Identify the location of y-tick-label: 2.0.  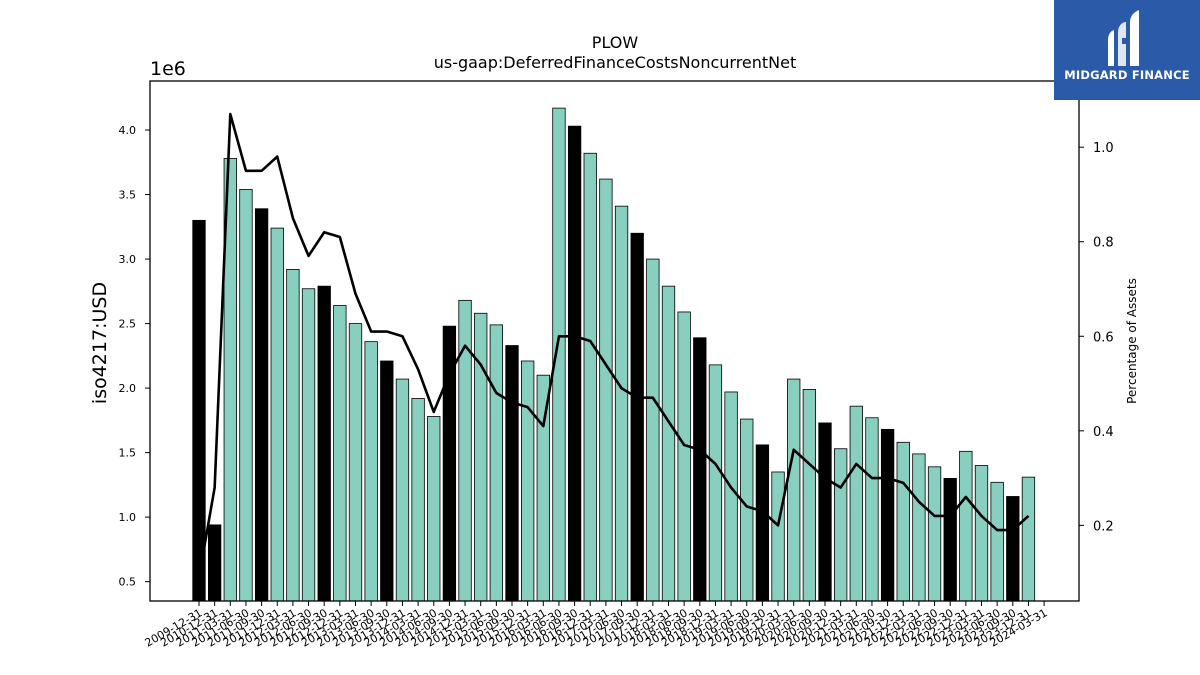
(128, 388).